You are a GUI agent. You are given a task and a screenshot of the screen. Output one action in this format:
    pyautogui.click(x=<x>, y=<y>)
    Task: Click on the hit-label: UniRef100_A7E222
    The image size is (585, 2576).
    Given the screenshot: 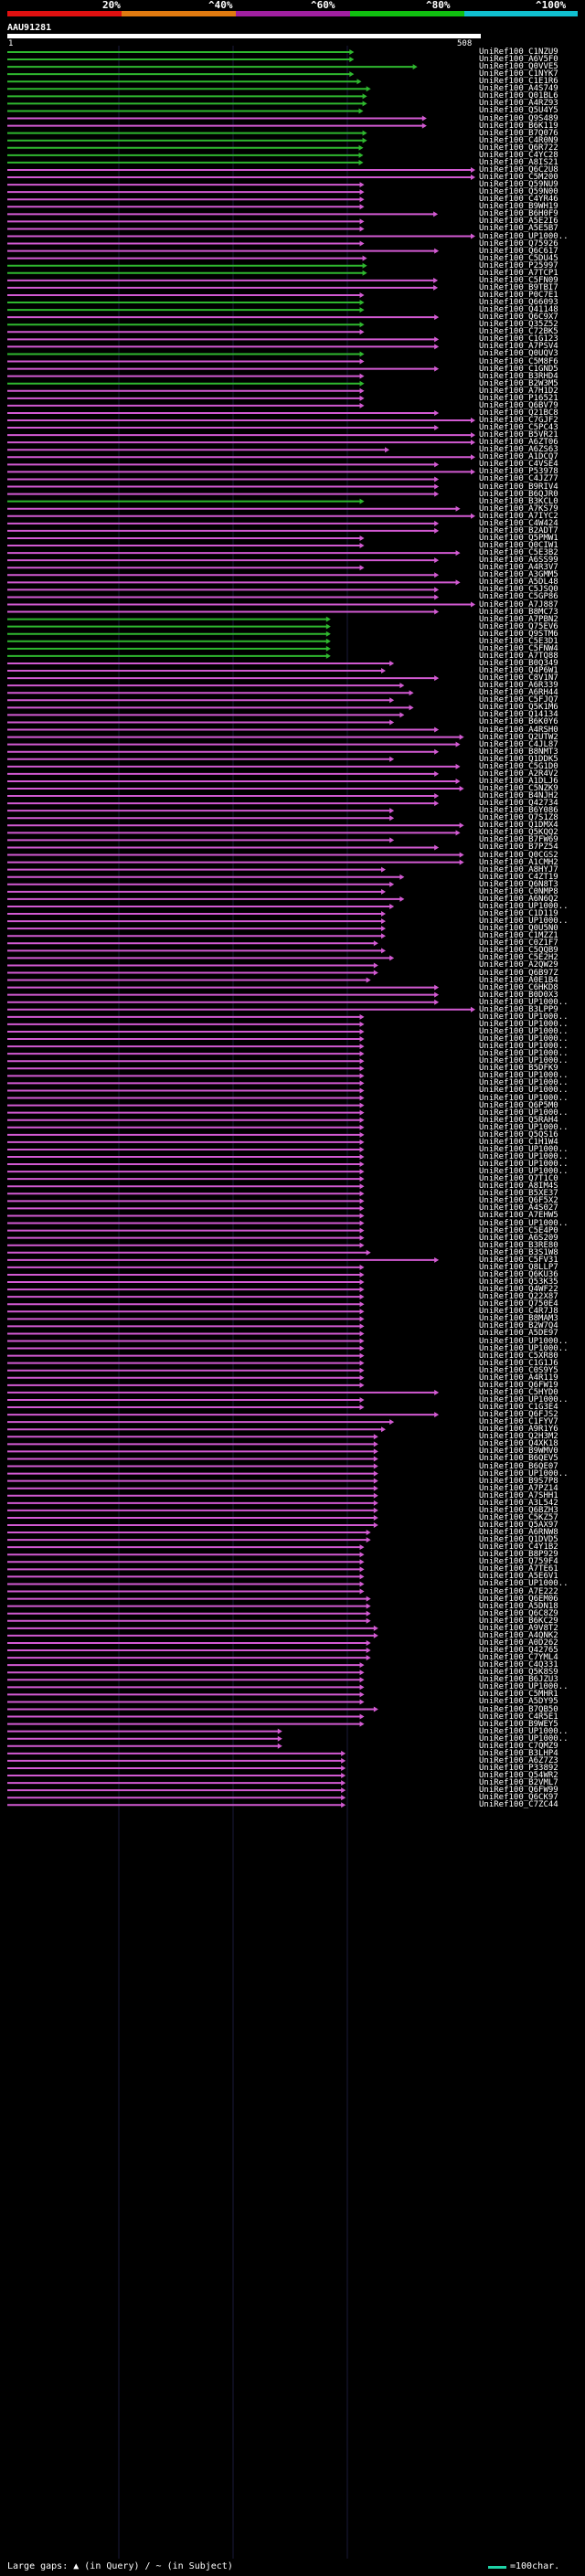 What is the action you would take?
    pyautogui.click(x=518, y=1591)
    